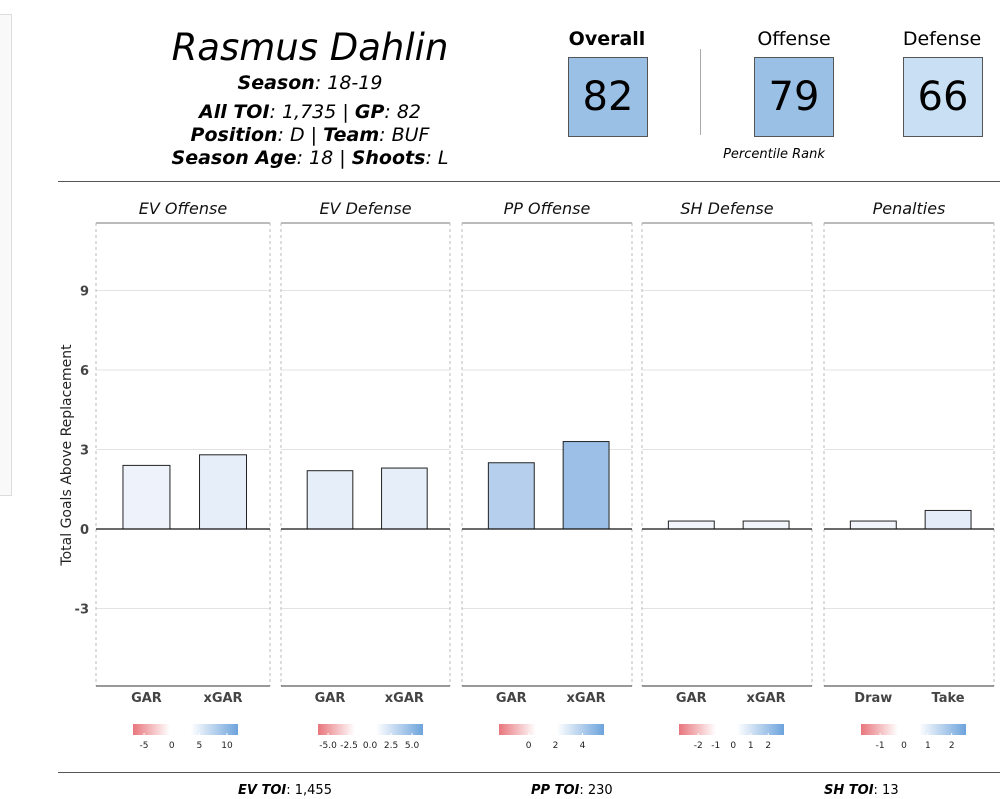 The height and width of the screenshot is (799, 1000). What do you see at coordinates (310, 47) in the screenshot?
I see `player-name: Rasmus Dahlin` at bounding box center [310, 47].